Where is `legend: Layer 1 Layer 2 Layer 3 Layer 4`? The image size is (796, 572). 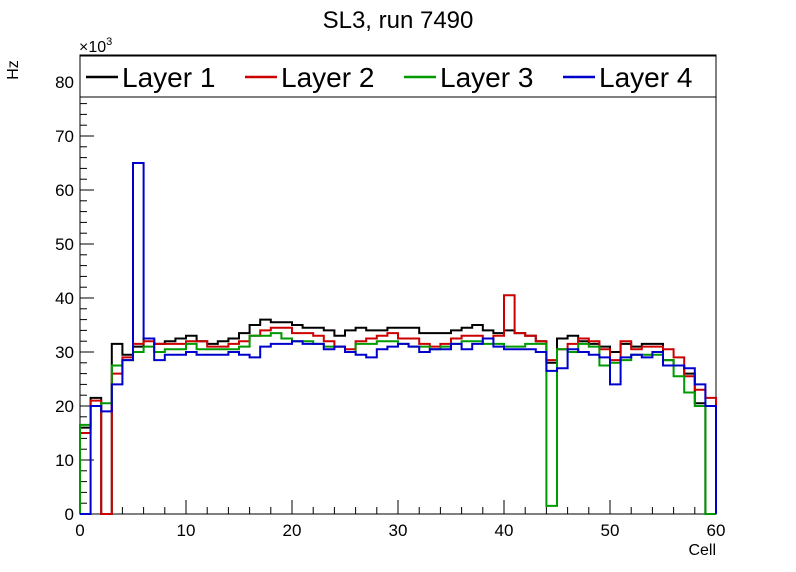 legend: Layer 1 Layer 2 Layer 3 Layer 4 is located at coordinates (398, 76).